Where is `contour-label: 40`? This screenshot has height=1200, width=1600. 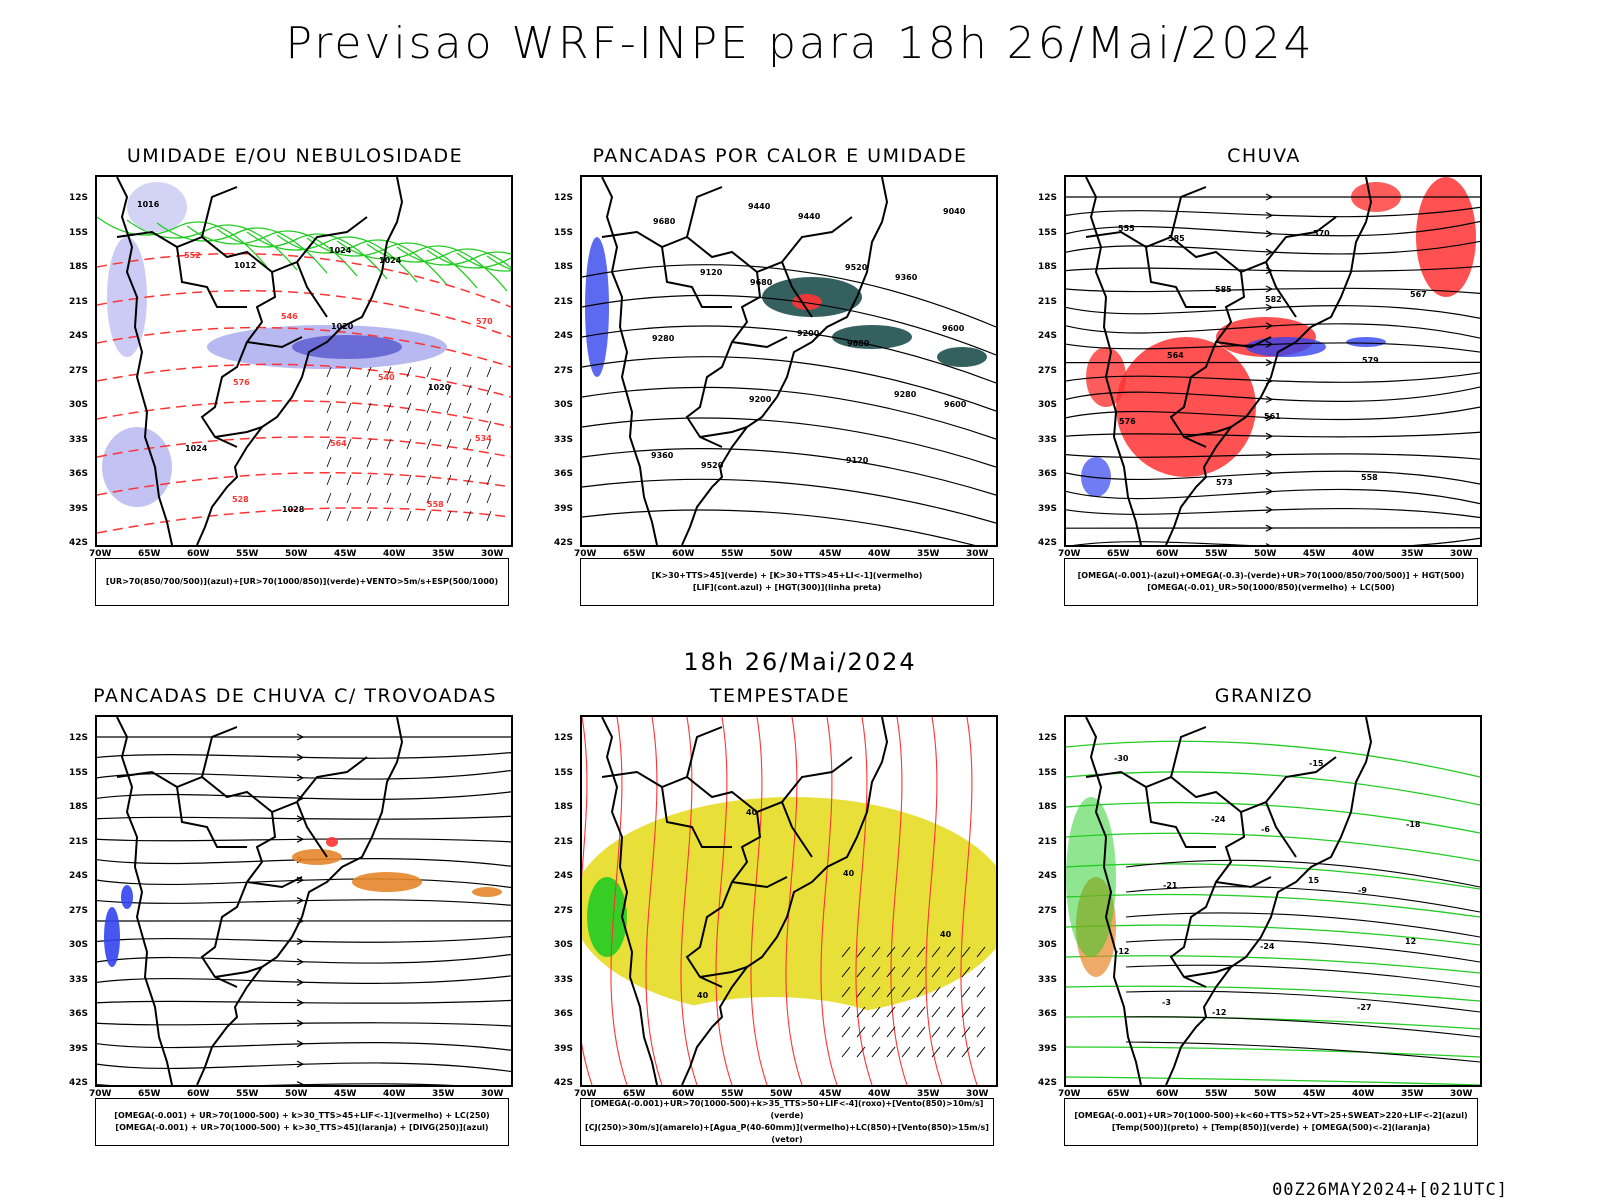
contour-label: 40 is located at coordinates (703, 995).